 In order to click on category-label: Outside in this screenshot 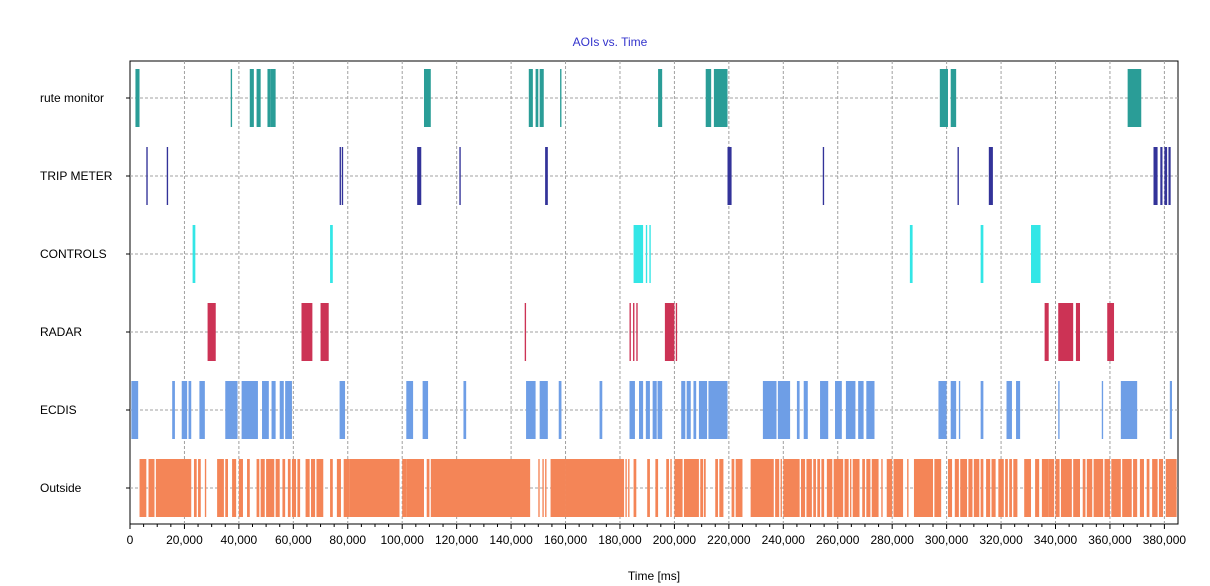, I will do `click(61, 488)`.